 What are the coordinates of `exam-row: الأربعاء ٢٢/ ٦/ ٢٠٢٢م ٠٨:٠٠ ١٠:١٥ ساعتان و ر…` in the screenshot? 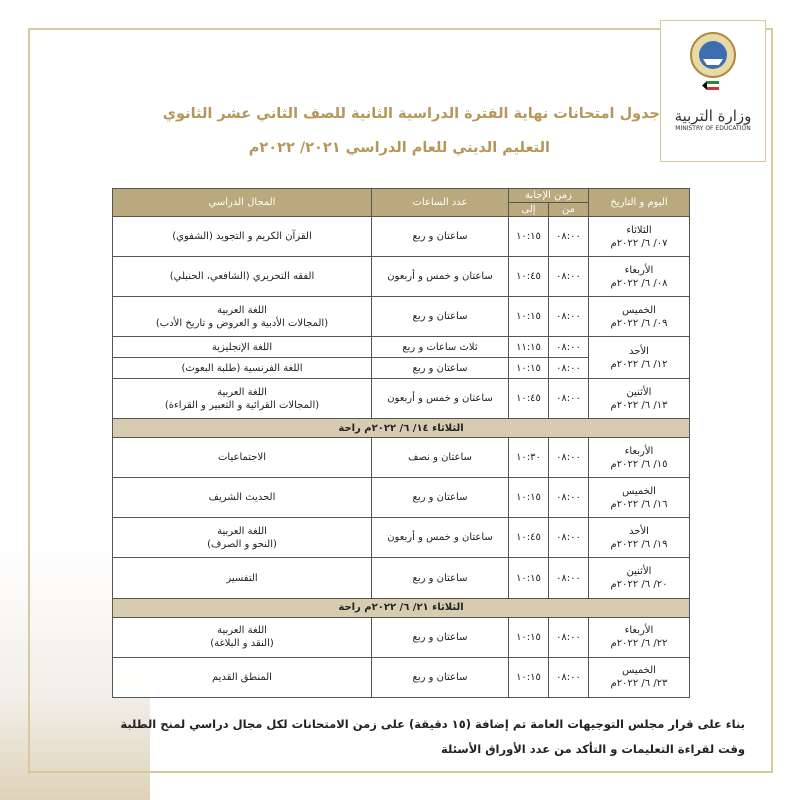 It's located at (401, 637).